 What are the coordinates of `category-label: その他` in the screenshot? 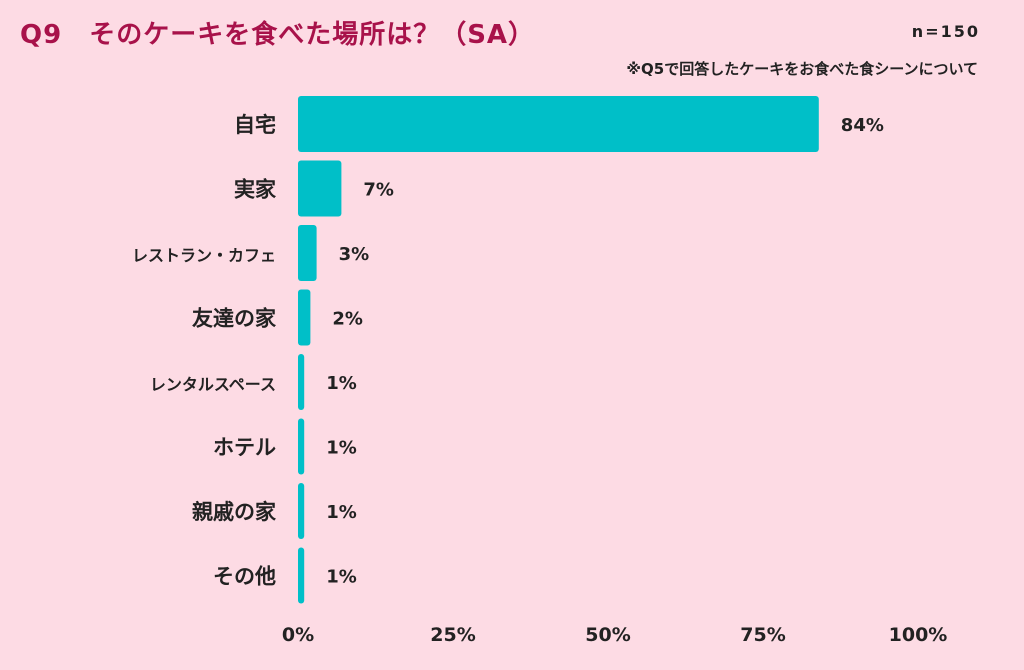 It's located at (244, 577).